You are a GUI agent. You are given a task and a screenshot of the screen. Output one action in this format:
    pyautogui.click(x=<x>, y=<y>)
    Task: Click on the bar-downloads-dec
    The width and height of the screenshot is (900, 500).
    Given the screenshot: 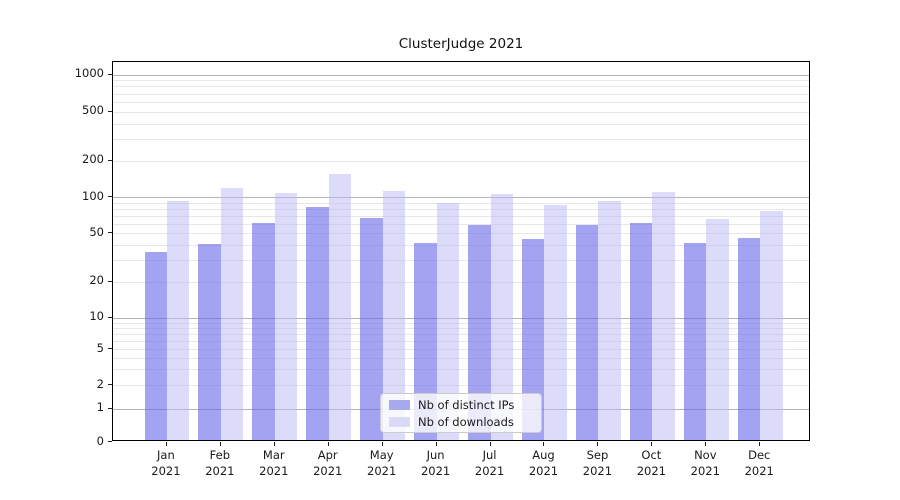 What is the action you would take?
    pyautogui.click(x=771, y=325)
    